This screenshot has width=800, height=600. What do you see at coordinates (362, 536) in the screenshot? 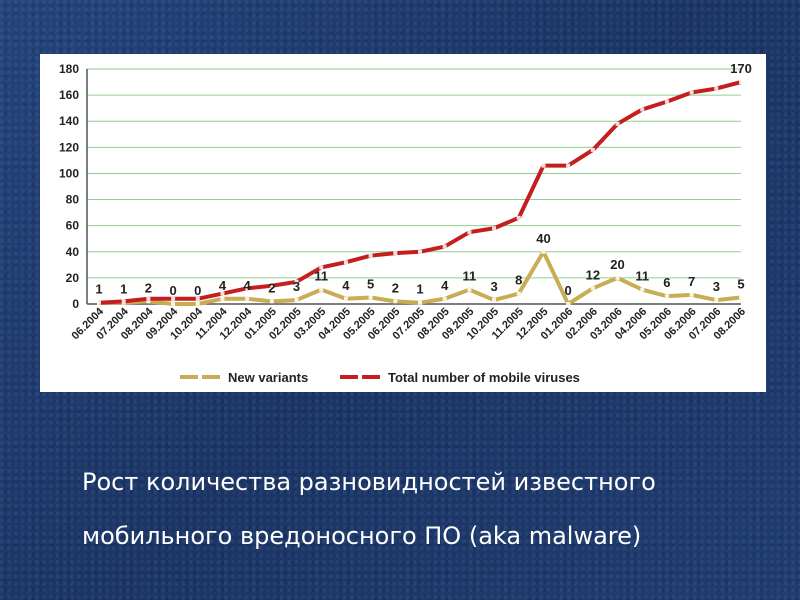
I see `caption-line-2: мобильного вредоносного ПО (aka malware)` at bounding box center [362, 536].